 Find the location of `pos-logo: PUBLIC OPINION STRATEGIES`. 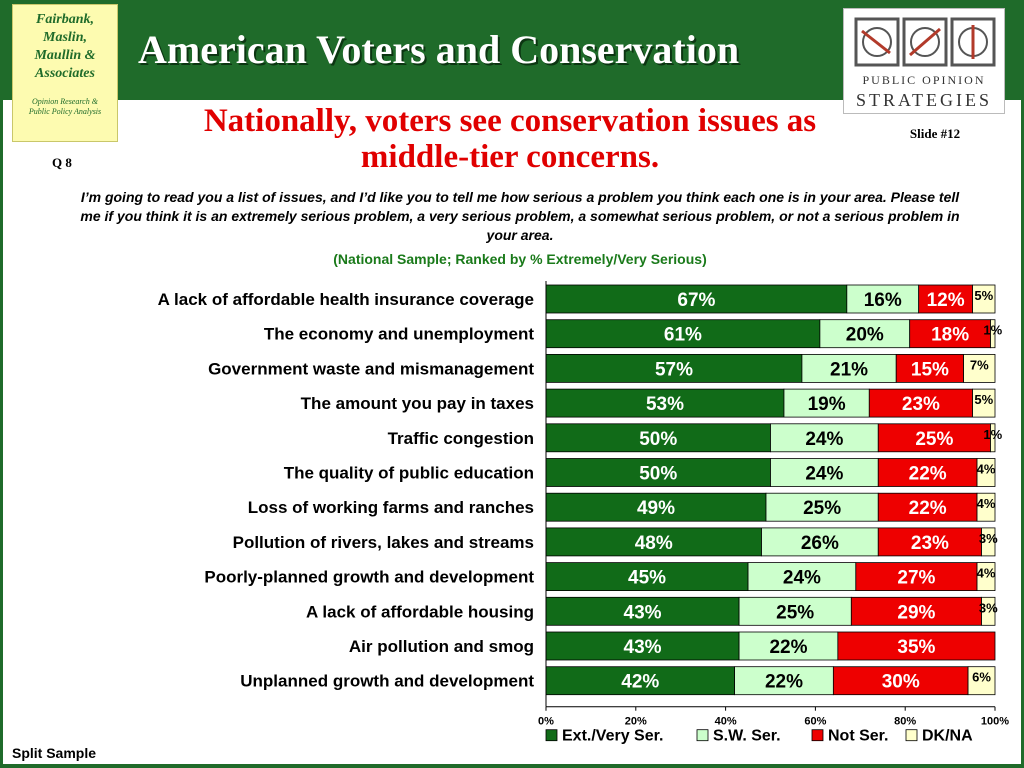

pos-logo: PUBLIC OPINION STRATEGIES is located at coordinates (924, 61).